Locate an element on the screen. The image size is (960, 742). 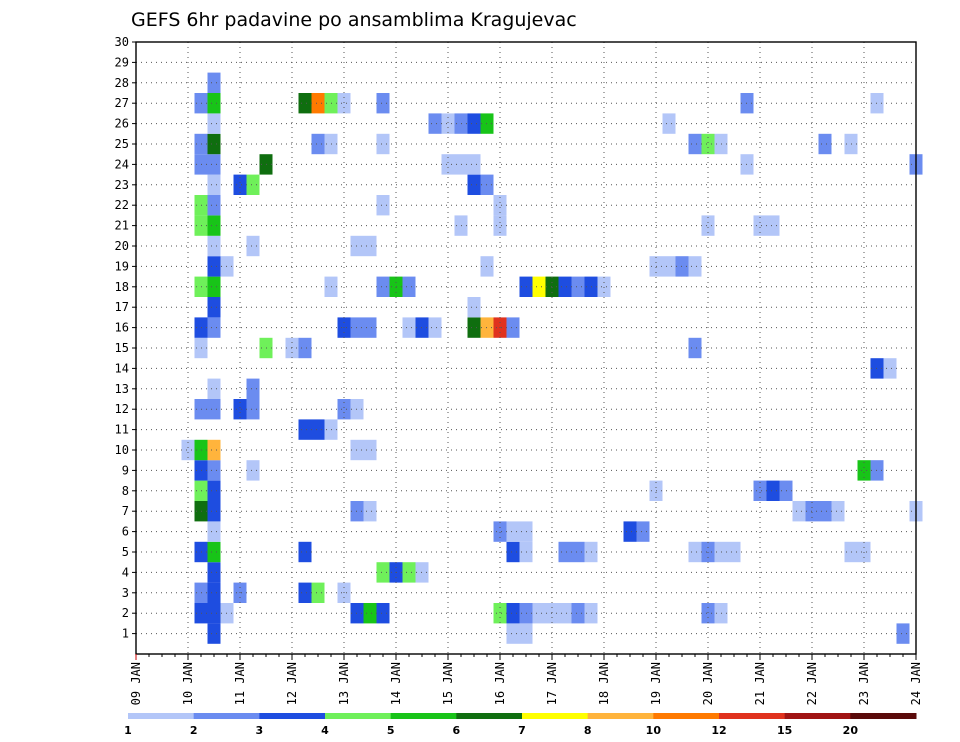
y-tick-label: 7 is located at coordinates (125, 511).